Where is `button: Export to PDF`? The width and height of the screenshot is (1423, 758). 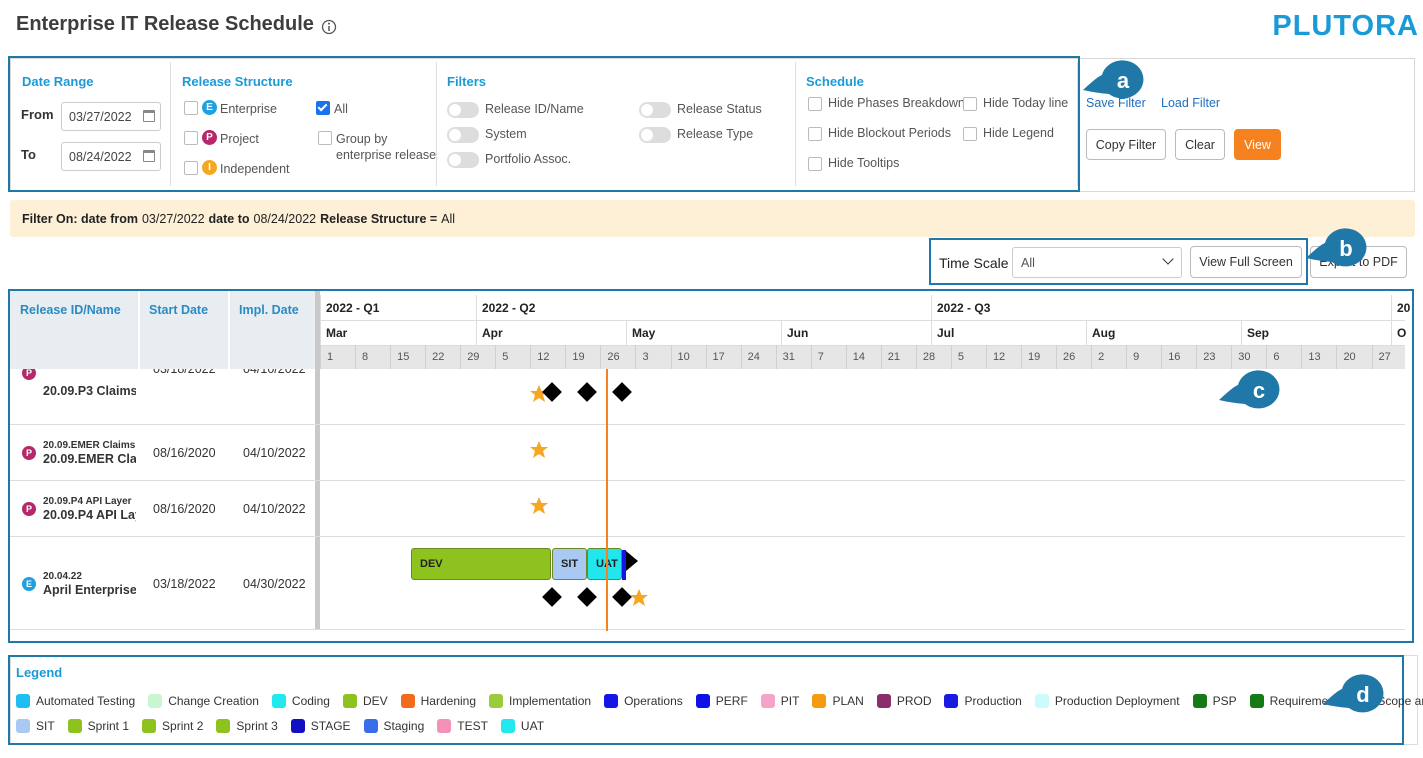 button: Export to PDF is located at coordinates (1358, 262).